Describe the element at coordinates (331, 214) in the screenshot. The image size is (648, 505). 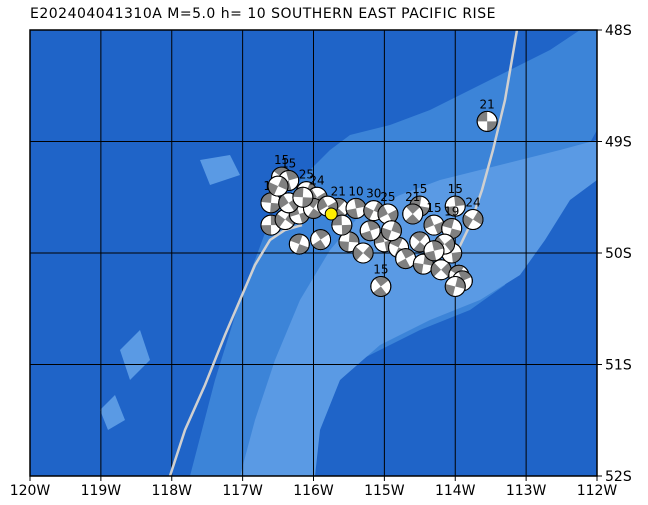
I see `epicenter-marker` at that location.